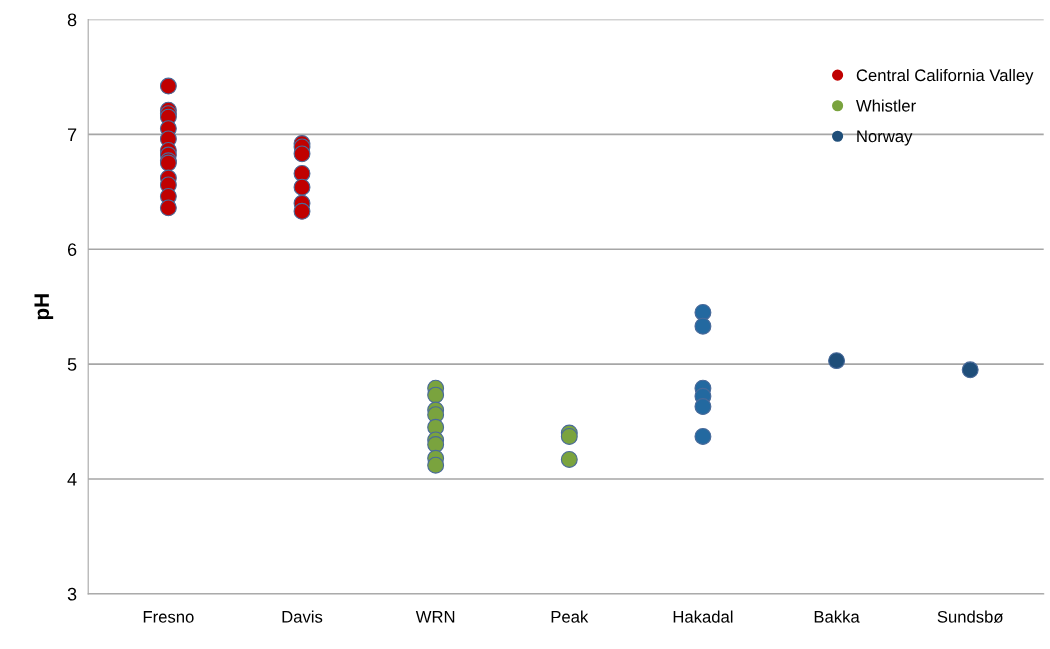 The height and width of the screenshot is (649, 1050). What do you see at coordinates (945, 76) in the screenshot?
I see `legend-label: Central California Valley` at bounding box center [945, 76].